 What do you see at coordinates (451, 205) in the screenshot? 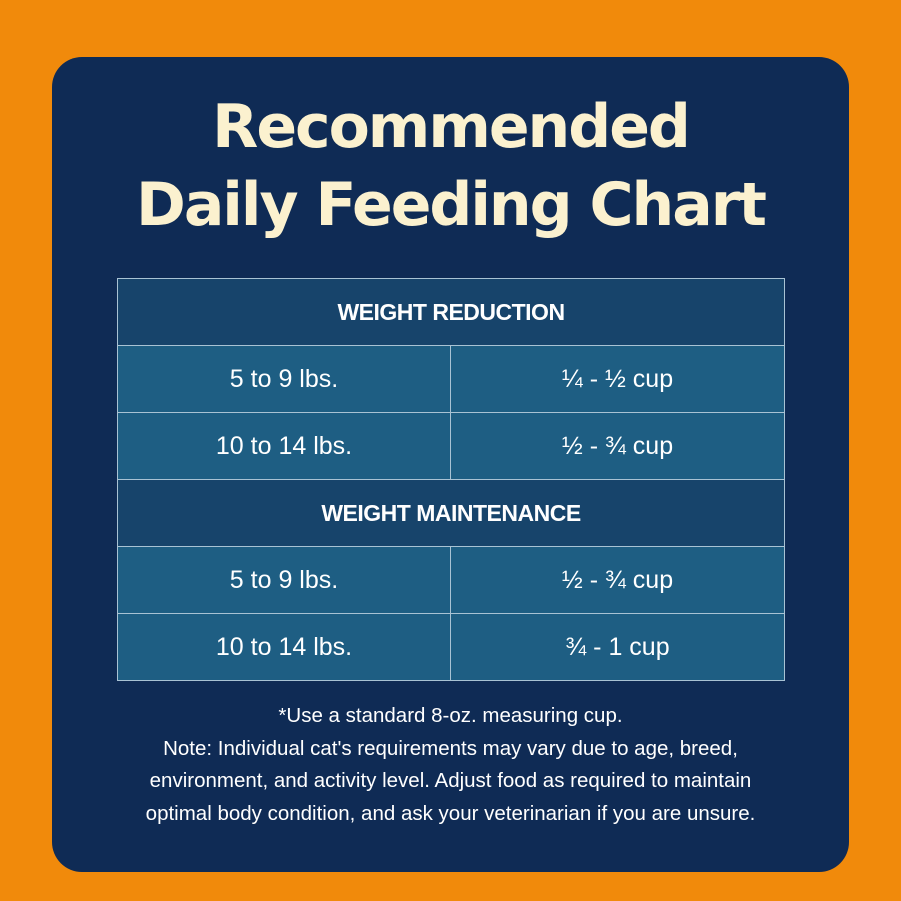
I see `title-line-2: Daily Feeding Chart` at bounding box center [451, 205].